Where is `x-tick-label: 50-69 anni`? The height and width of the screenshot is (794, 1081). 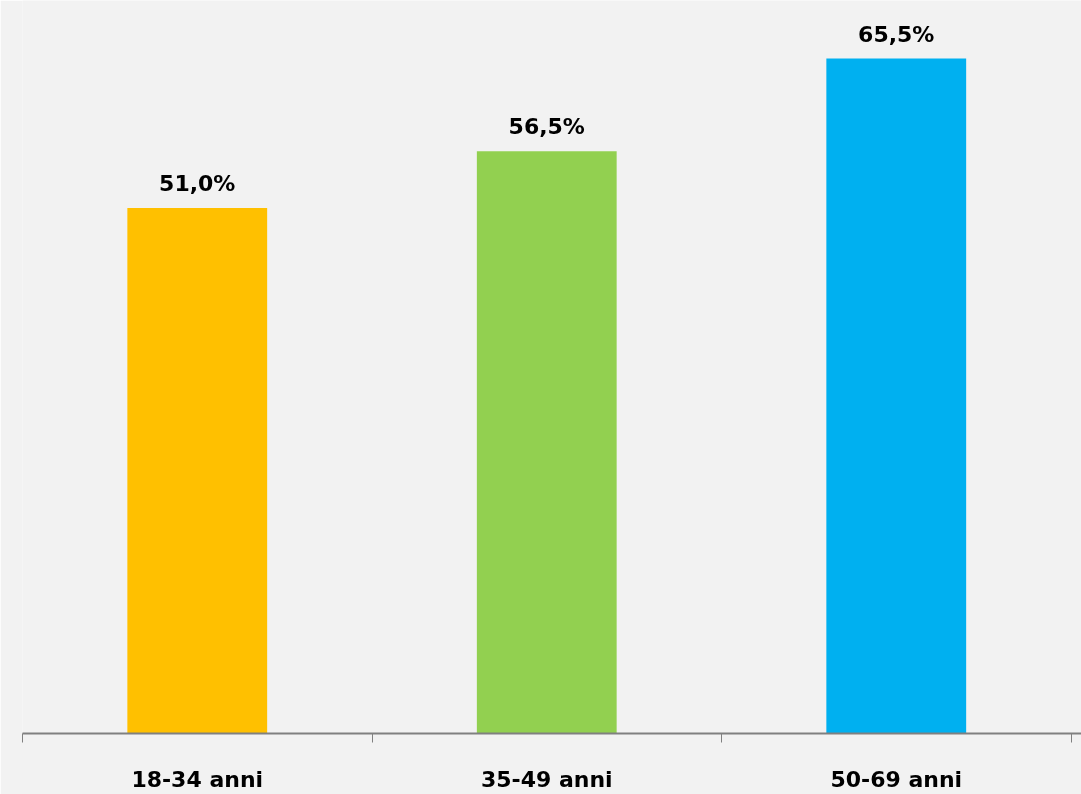
x-tick-label: 50-69 anni is located at coordinates (896, 779).